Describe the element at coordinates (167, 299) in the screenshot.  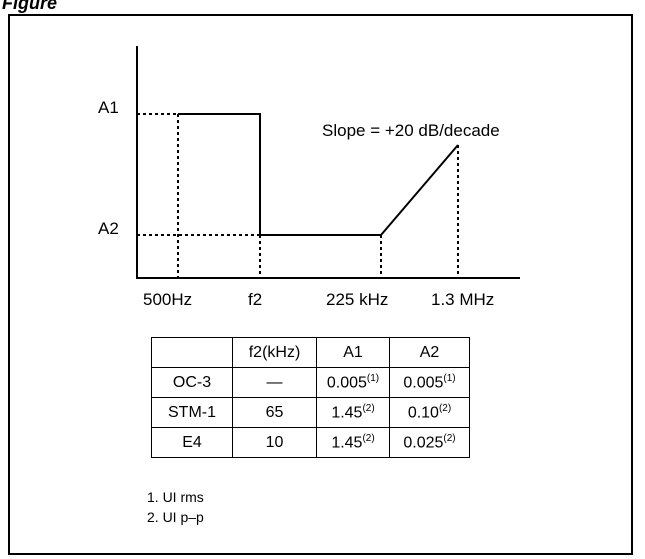
I see `x-label-500hz: 500Hz` at that location.